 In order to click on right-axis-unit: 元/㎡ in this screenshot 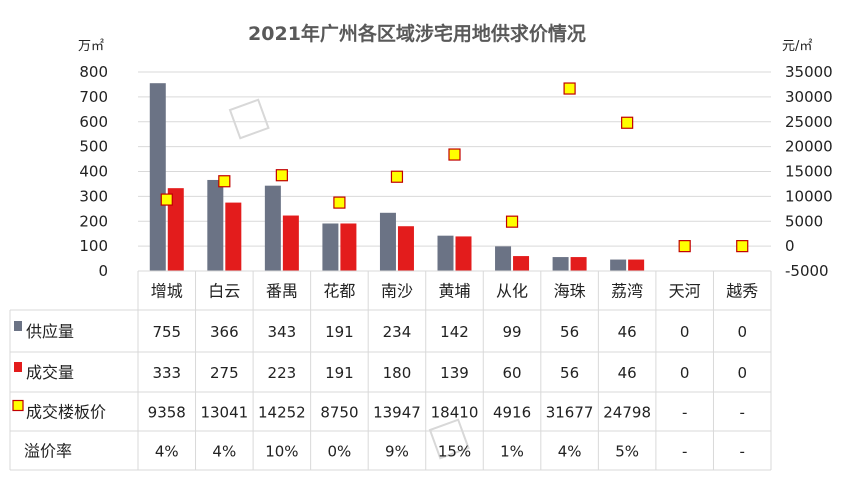, I will do `click(797, 46)`.